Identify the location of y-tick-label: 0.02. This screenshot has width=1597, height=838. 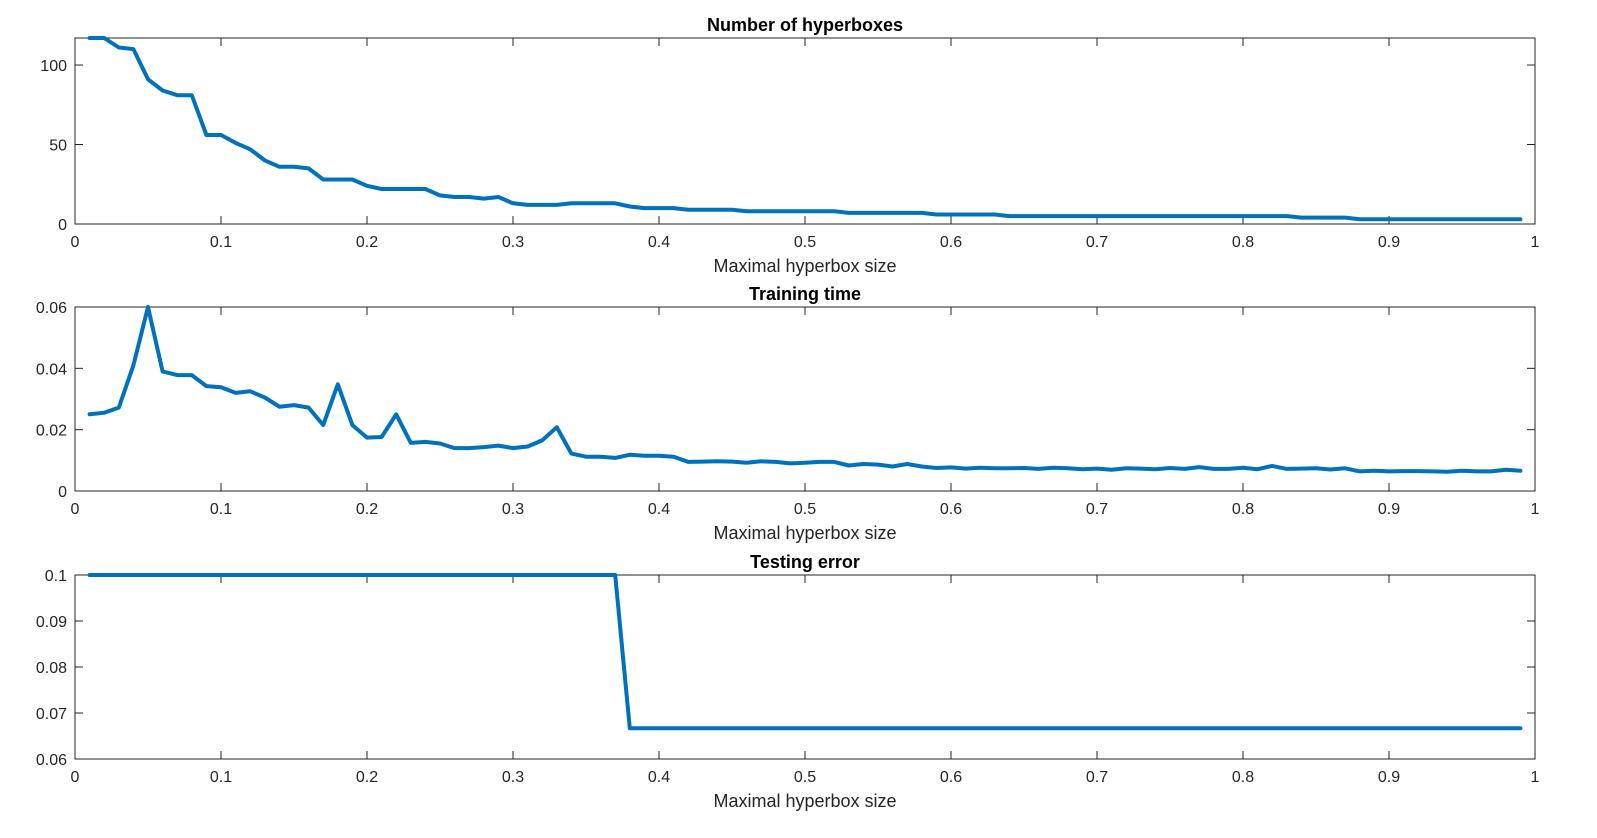
(51, 431).